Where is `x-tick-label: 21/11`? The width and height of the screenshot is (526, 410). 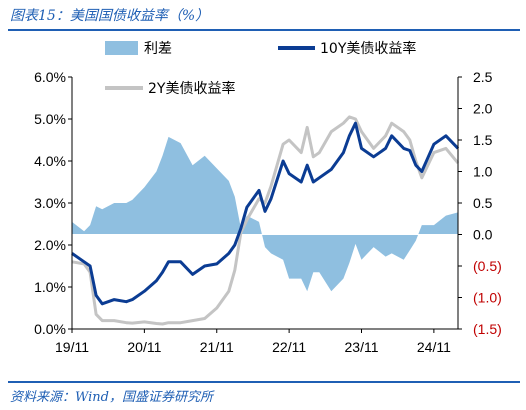 x-tick-label: 21/11 is located at coordinates (217, 347).